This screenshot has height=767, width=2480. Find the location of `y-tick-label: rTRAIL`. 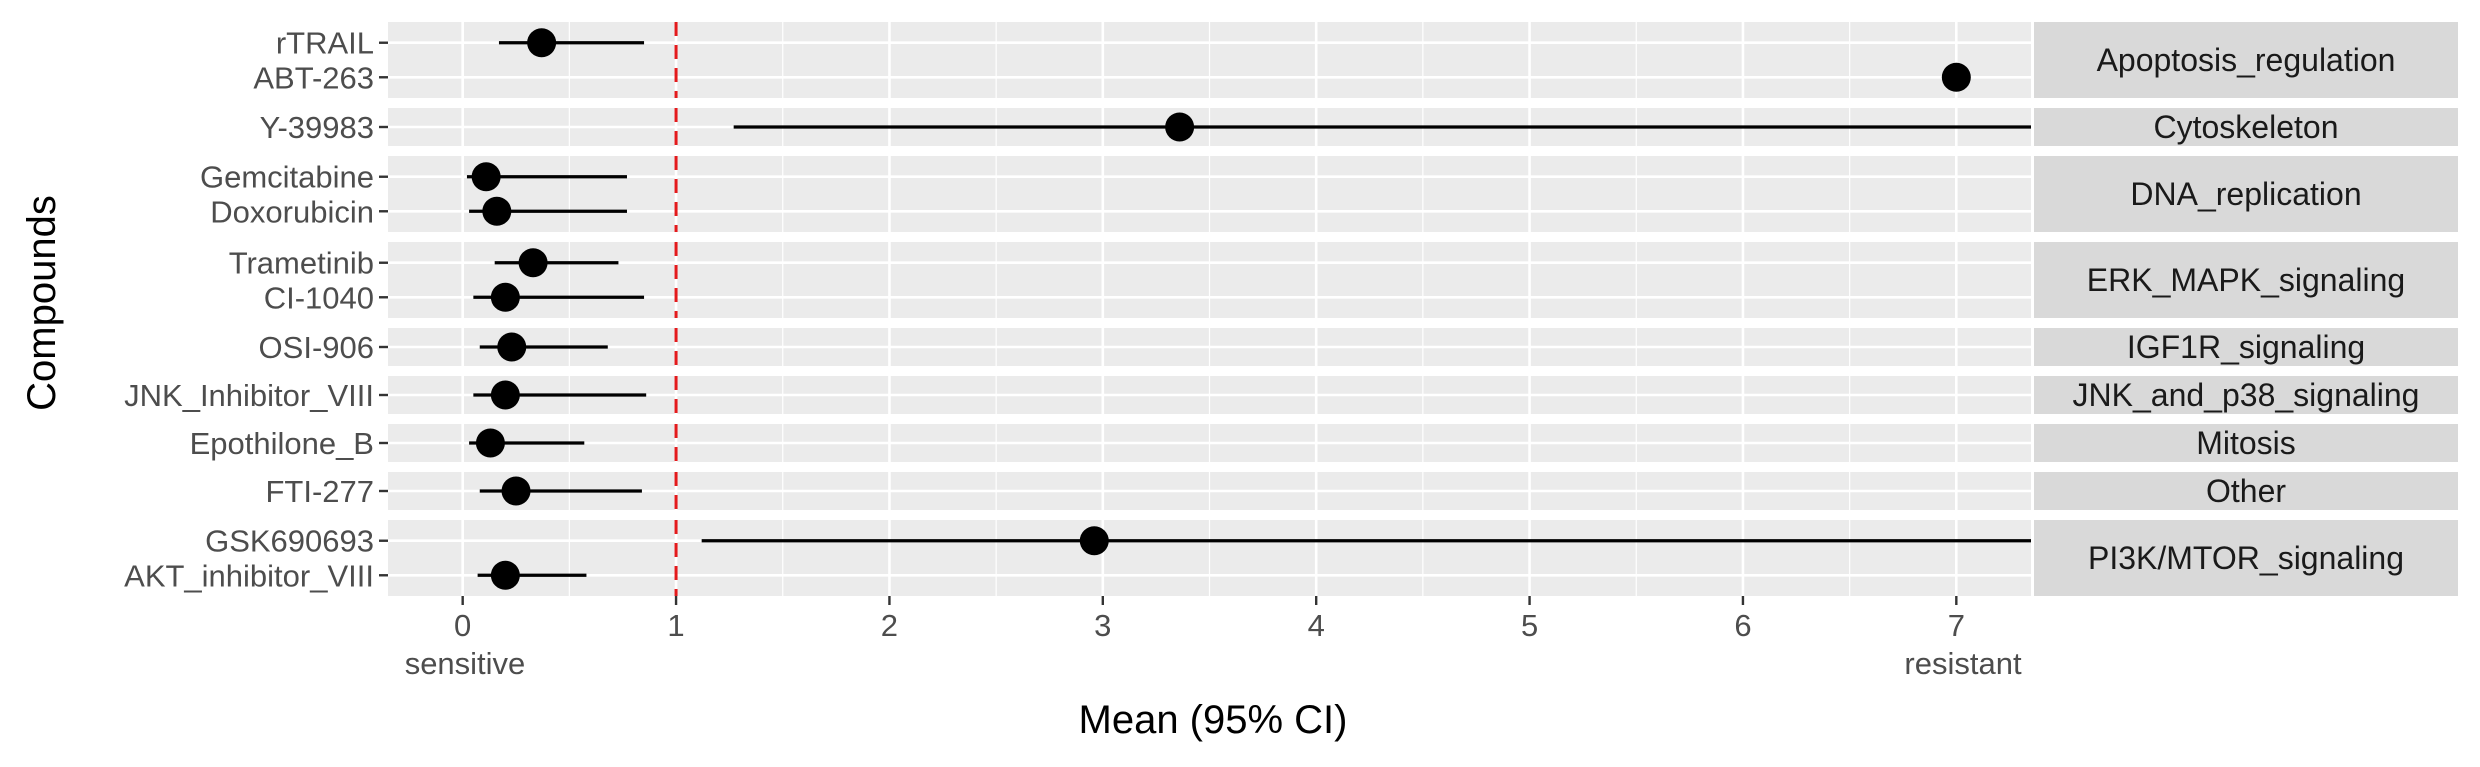

y-tick-label: rTRAIL is located at coordinates (325, 43).